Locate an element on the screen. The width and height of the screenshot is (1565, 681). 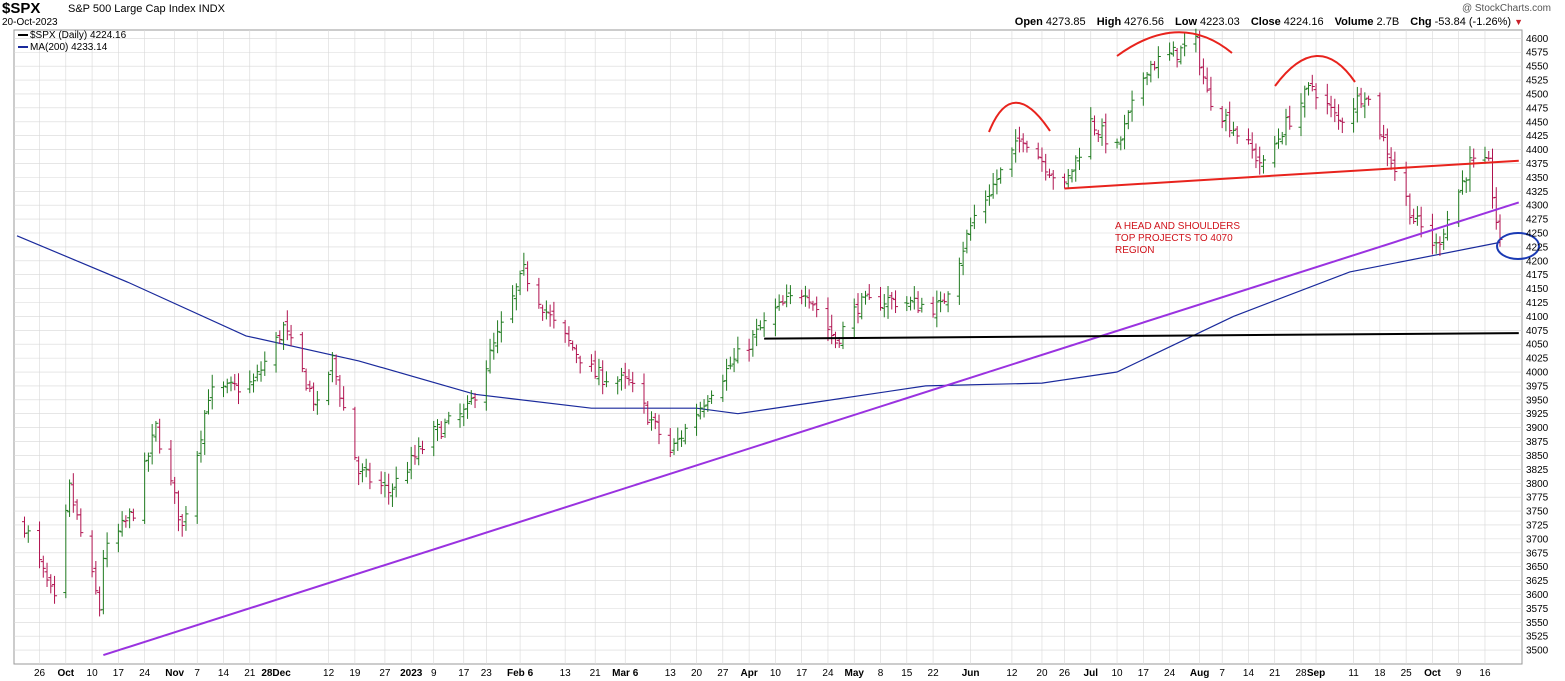
y-tick-label: 4175 is located at coordinates (1537, 275).